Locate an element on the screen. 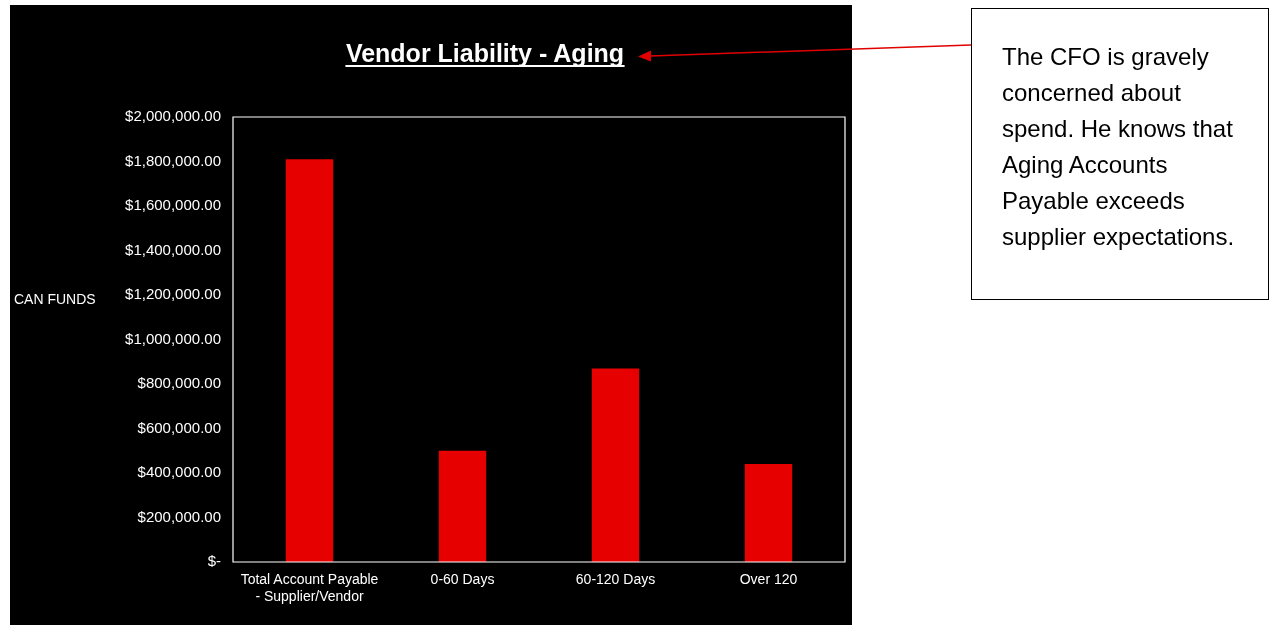 This screenshot has height=625, width=1270. y-tick-label: $600,000.00 is located at coordinates (179, 427).